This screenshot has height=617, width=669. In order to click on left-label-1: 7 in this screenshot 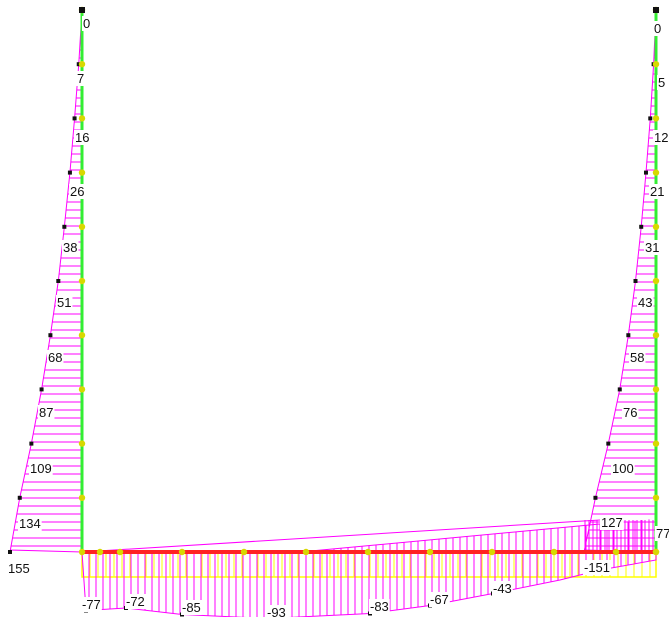, I will do `click(80, 78)`.